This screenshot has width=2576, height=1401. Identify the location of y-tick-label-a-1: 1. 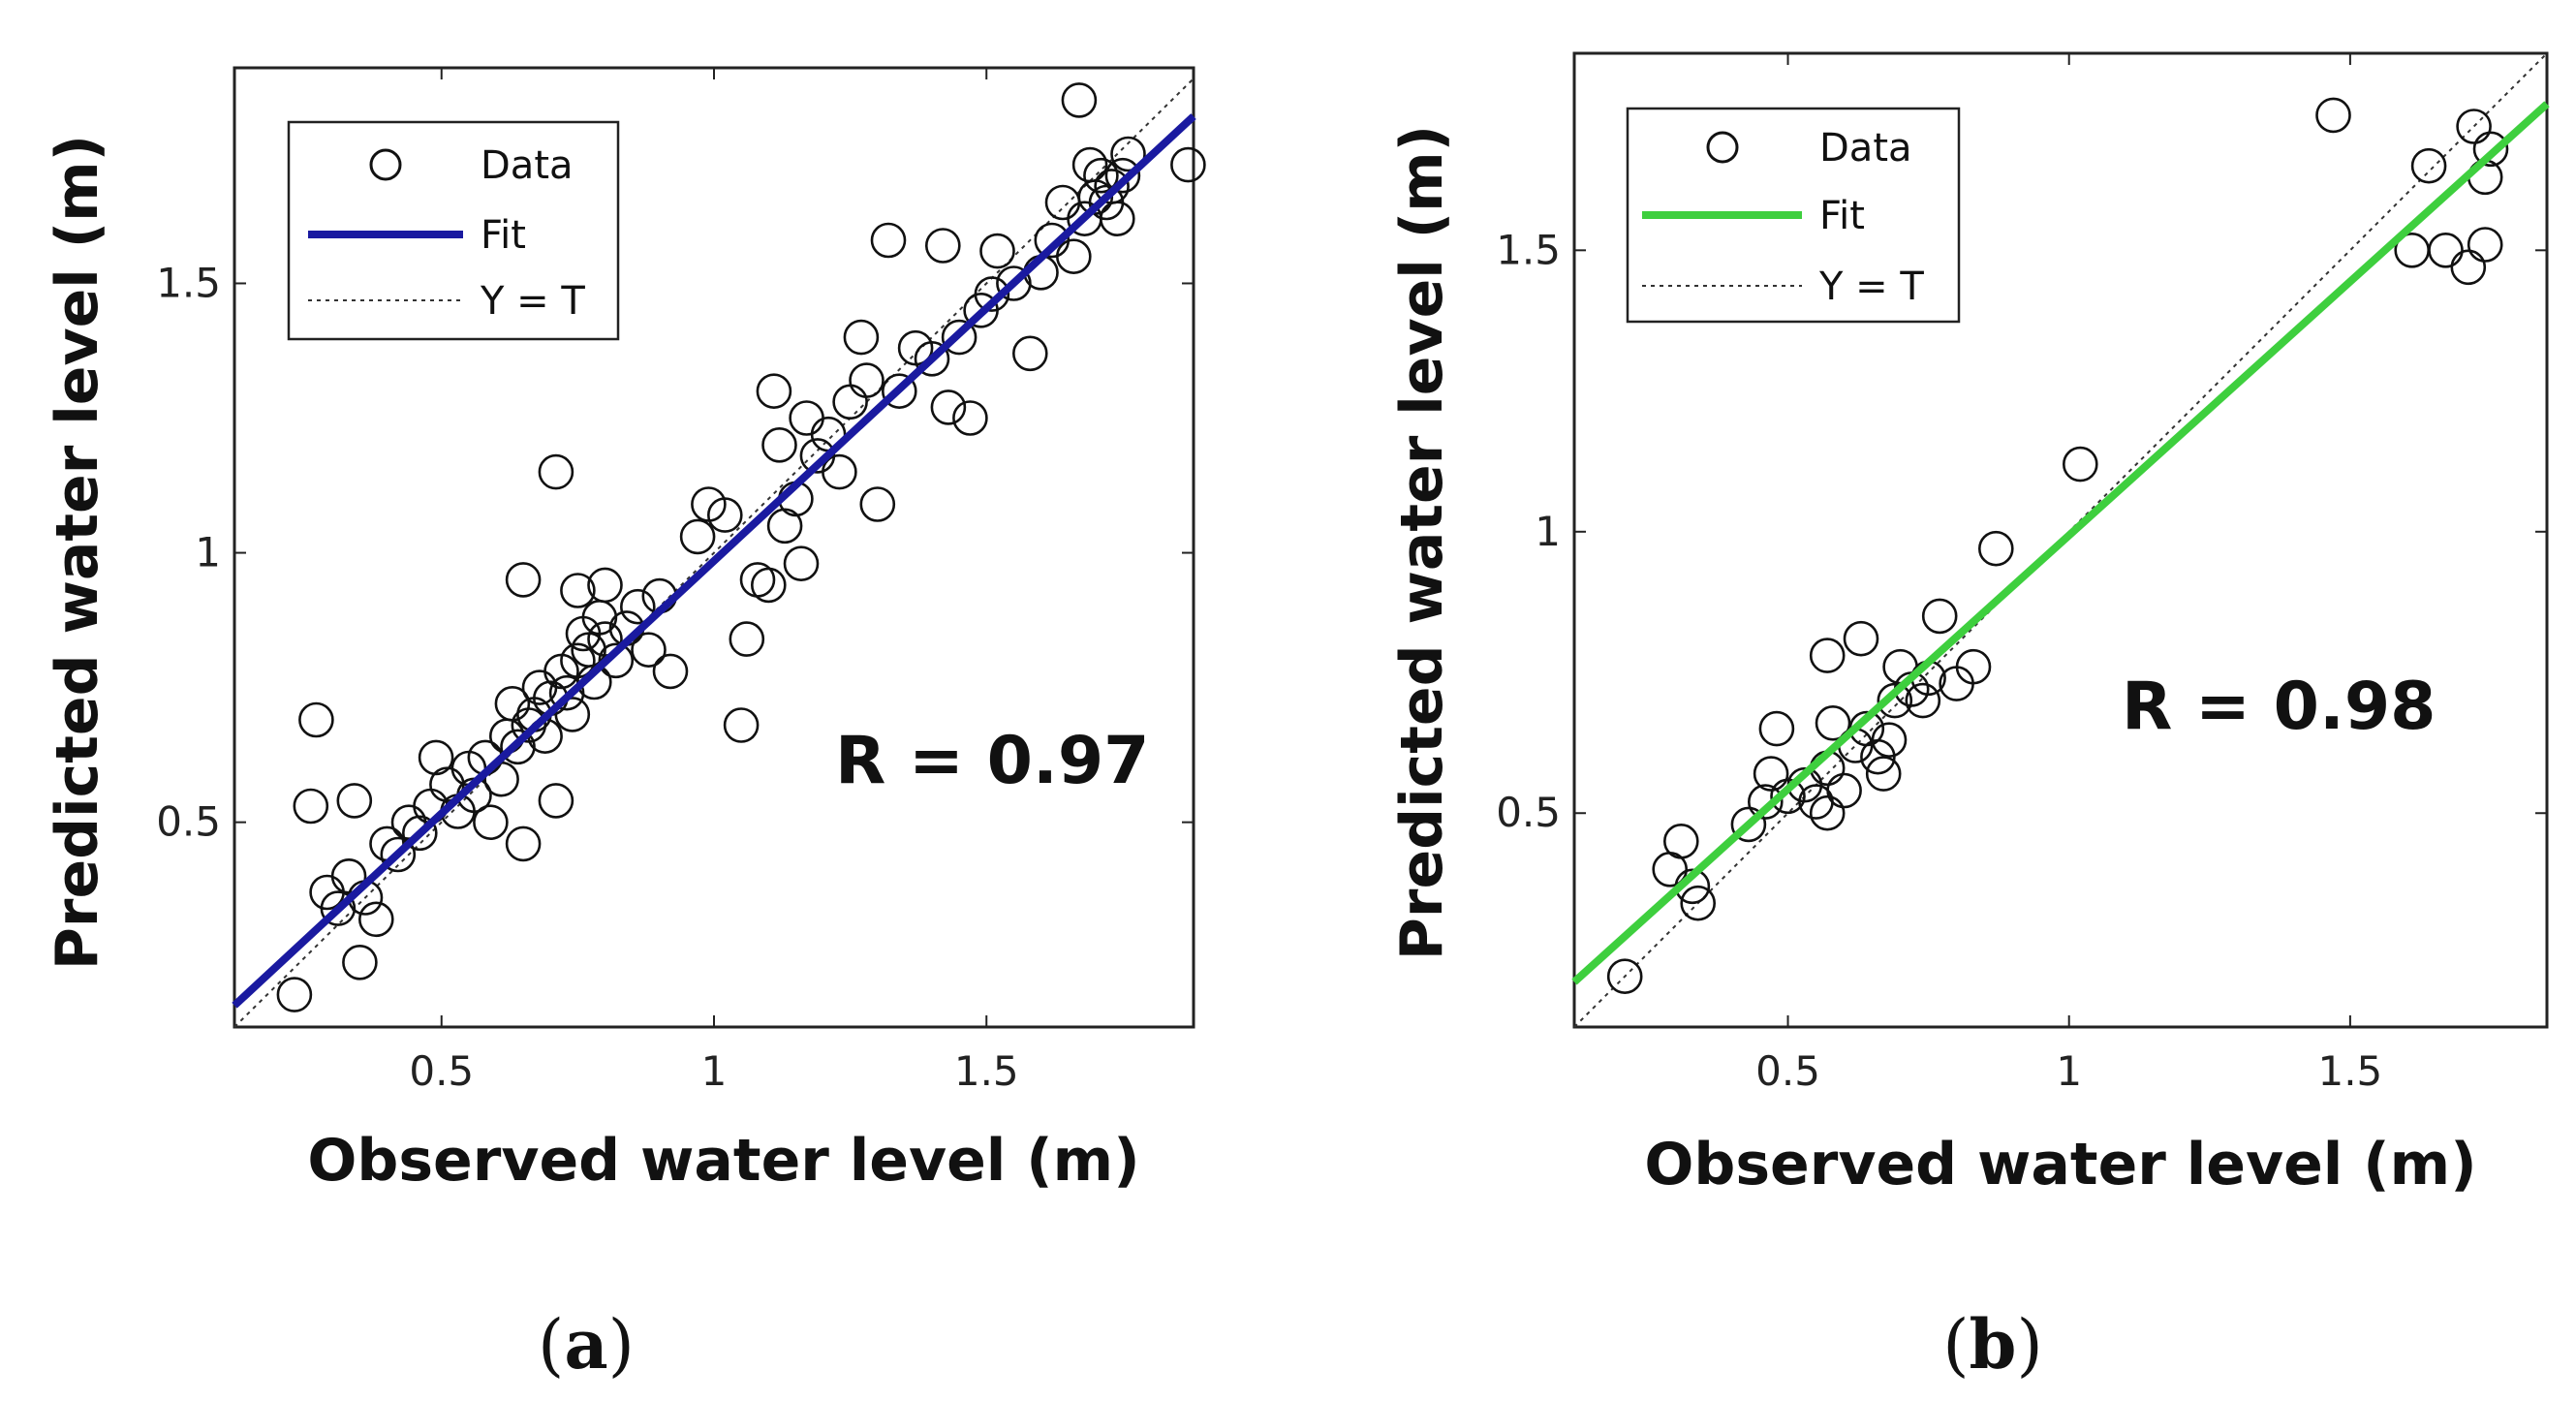
(208, 552).